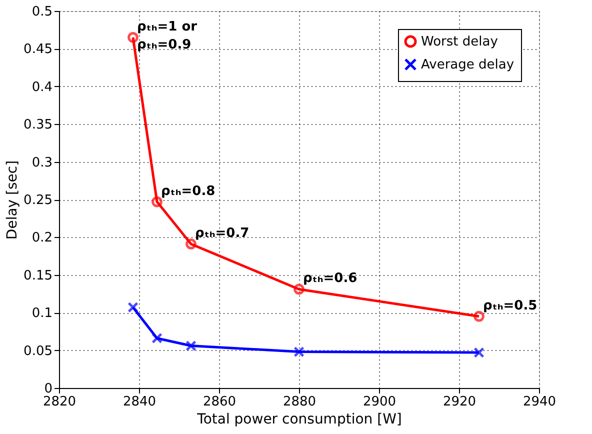  I want to click on x-tick-label: 2920, so click(459, 402).